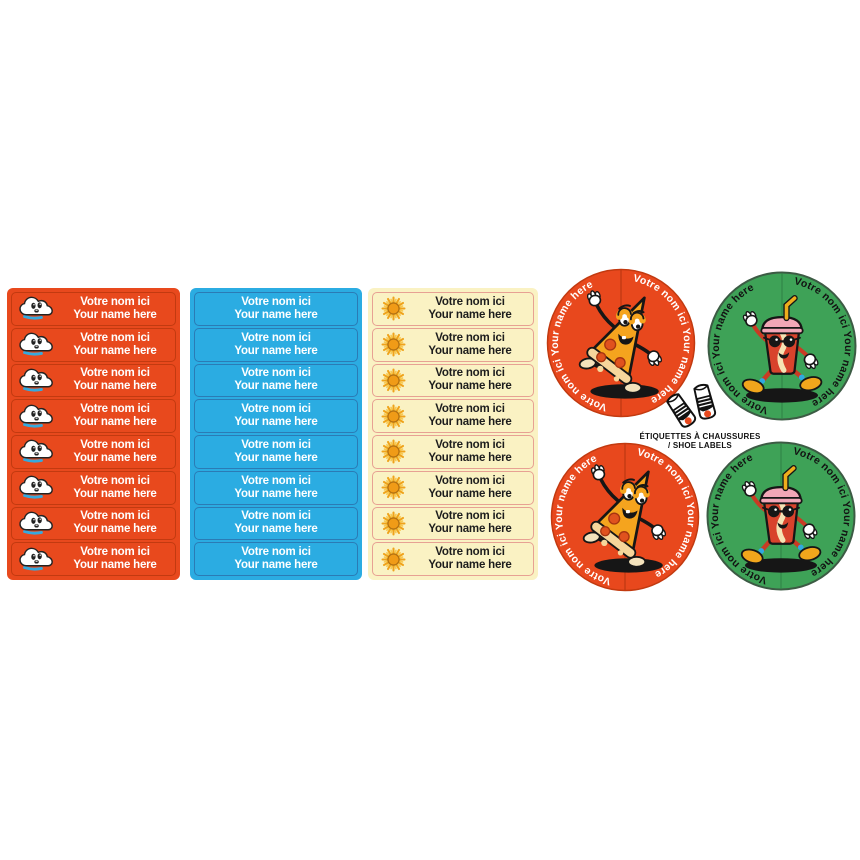 Image resolution: width=860 pixels, height=860 pixels. I want to click on shoe-labels-caption: ÉTIQUETTES À CHAUSSURES / SHOE LABELS, so click(700, 441).